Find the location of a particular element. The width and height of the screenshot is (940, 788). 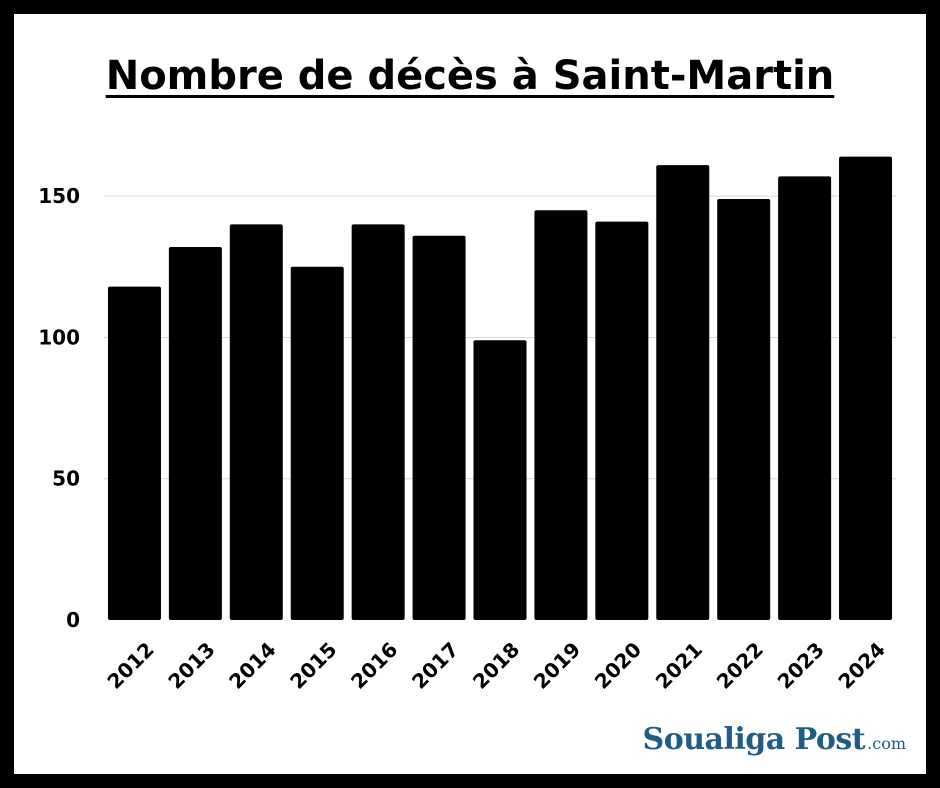

bar-2018 is located at coordinates (500, 480).